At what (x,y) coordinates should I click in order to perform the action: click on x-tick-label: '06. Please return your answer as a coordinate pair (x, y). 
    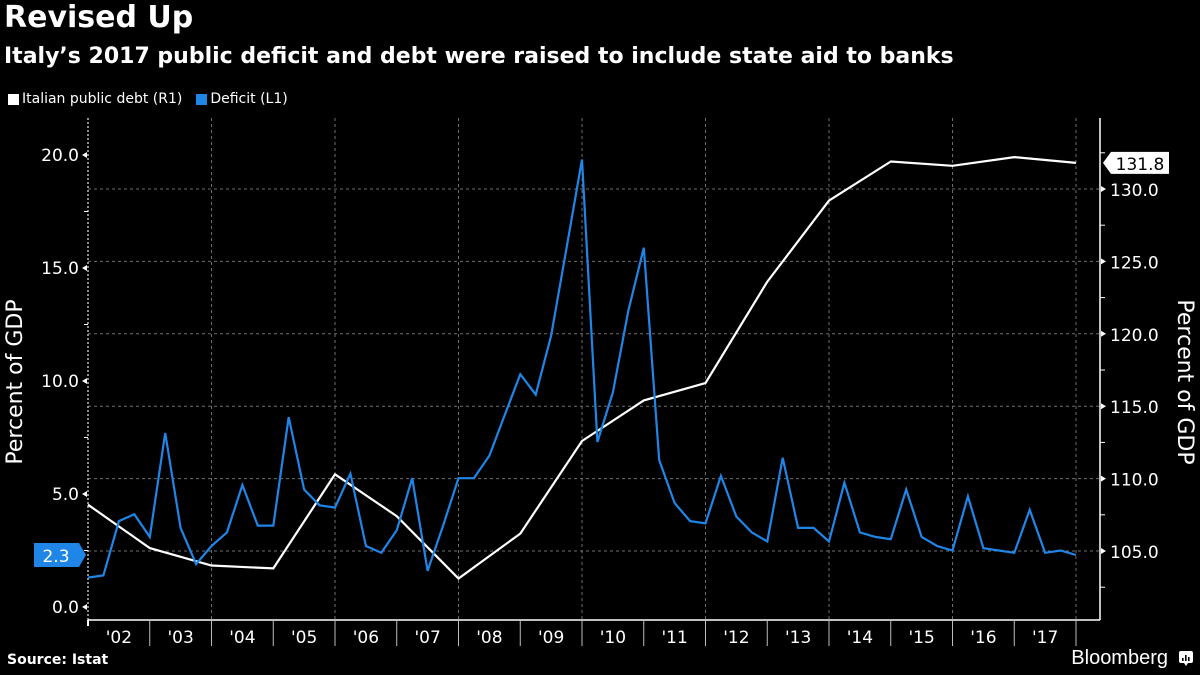
    Looking at the image, I should click on (366, 638).